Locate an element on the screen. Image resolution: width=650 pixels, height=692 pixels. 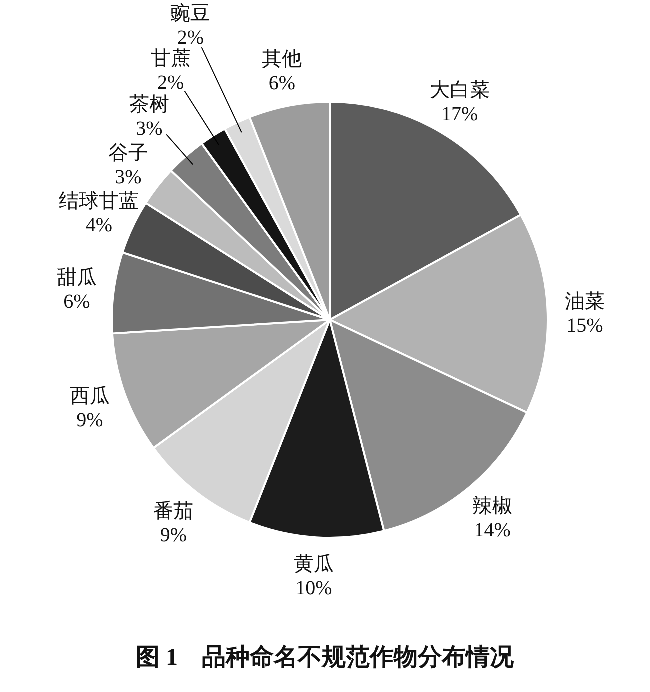
data-label: 4% is located at coordinates (99, 225).